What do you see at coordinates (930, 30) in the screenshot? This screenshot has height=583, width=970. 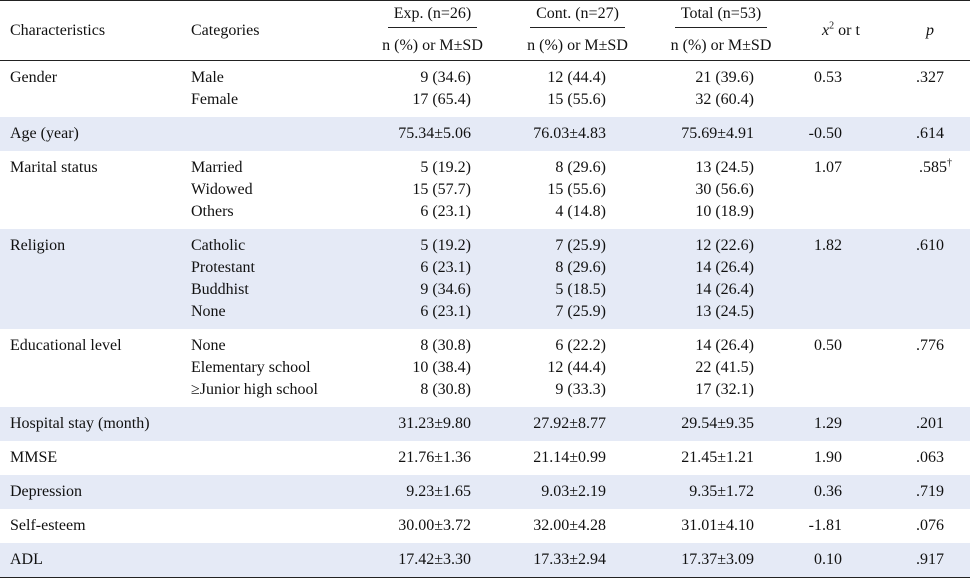 I see `col-header-p: p` at bounding box center [930, 30].